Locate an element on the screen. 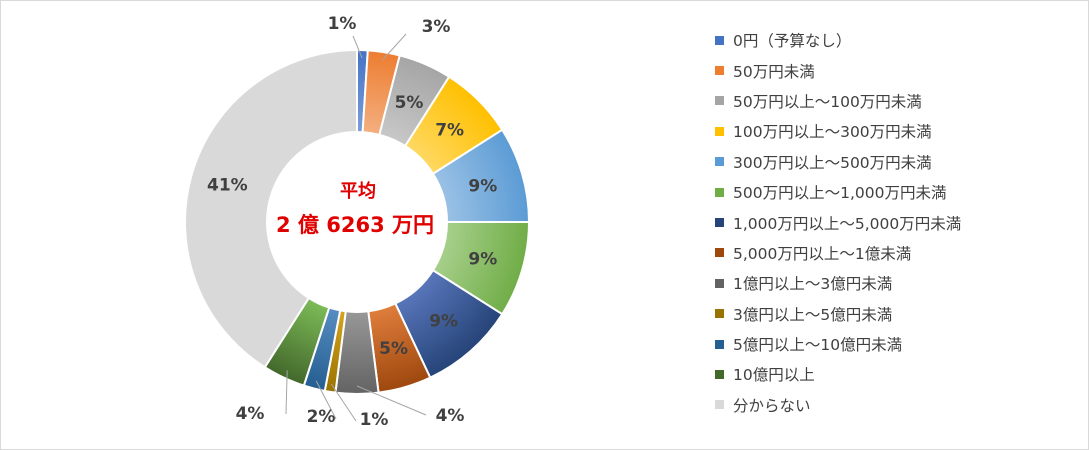 Image resolution: width=1089 pixels, height=450 pixels. legend-label: 1,000万円以上～5,000万円未満 is located at coordinates (847, 223).